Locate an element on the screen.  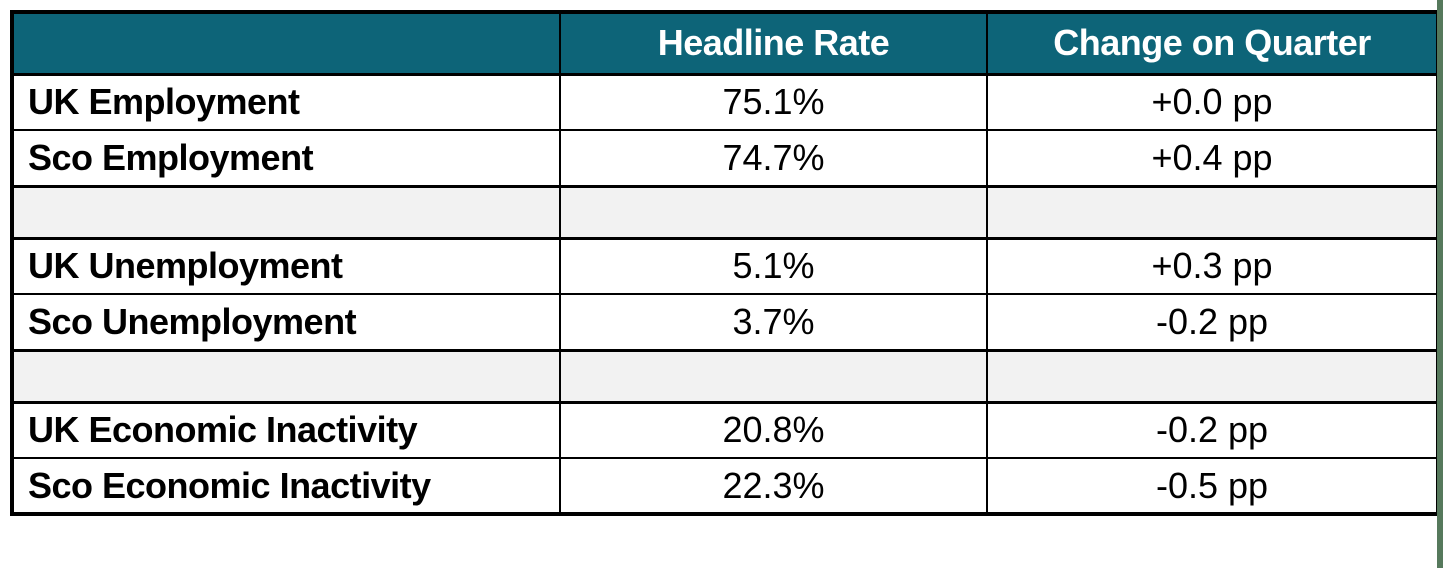
table-row: UK Economic Inactivity 20.8% -0.2 pp is located at coordinates (725, 430).